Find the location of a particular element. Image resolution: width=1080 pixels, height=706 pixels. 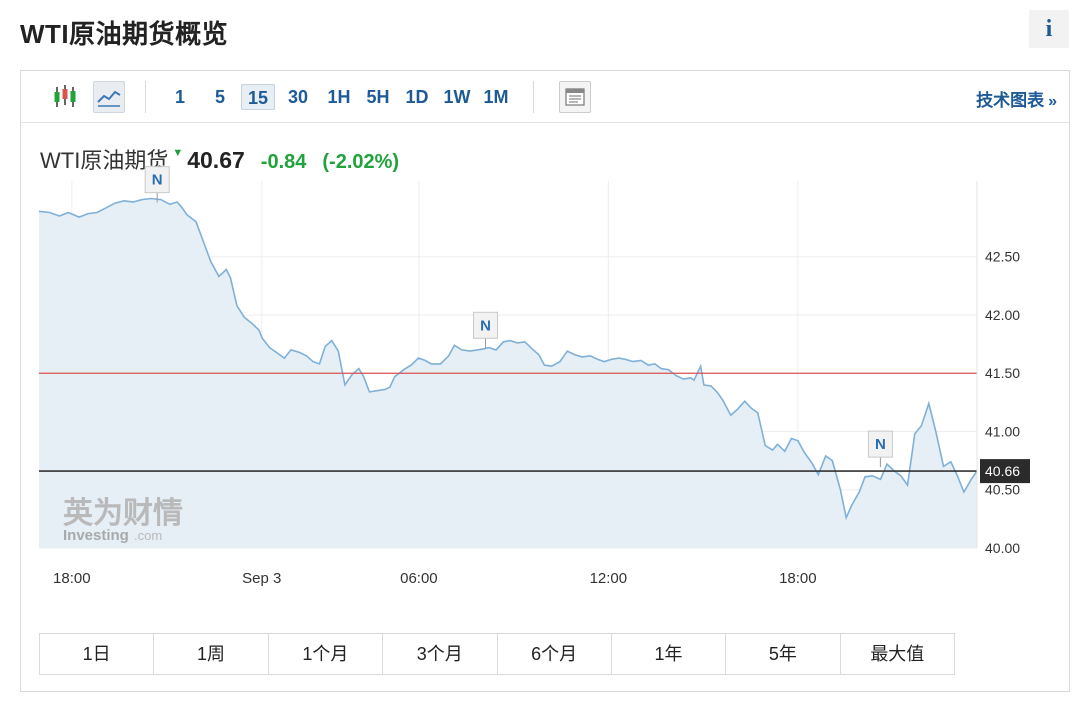

info-icon: i is located at coordinates (1049, 29).